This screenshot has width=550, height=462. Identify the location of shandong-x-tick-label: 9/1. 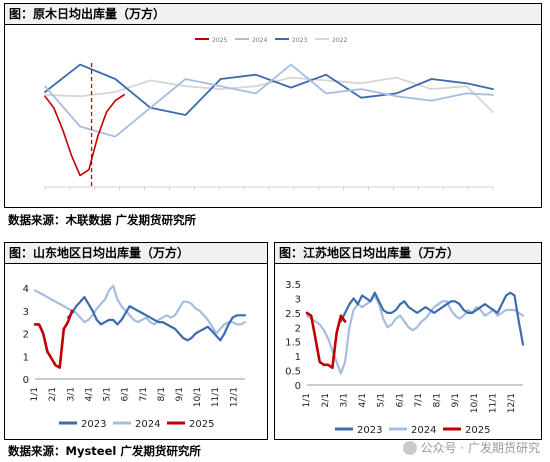
(180, 394).